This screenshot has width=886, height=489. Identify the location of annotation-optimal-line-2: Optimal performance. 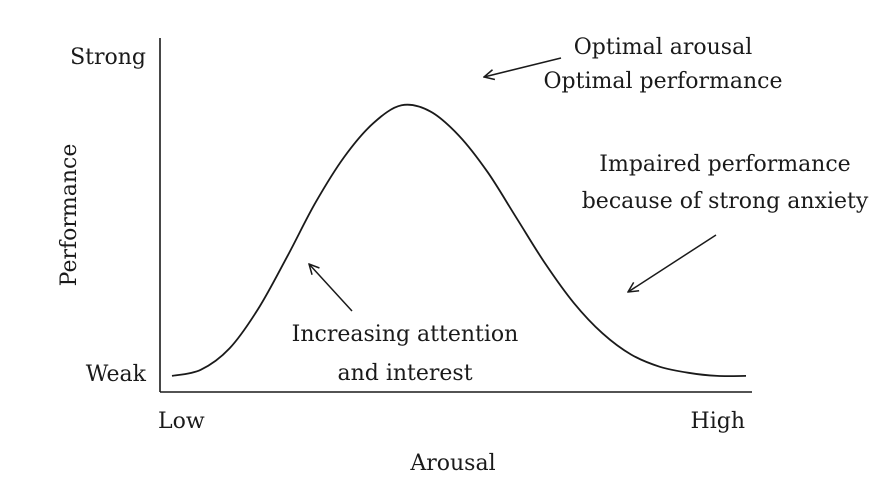
(662, 81).